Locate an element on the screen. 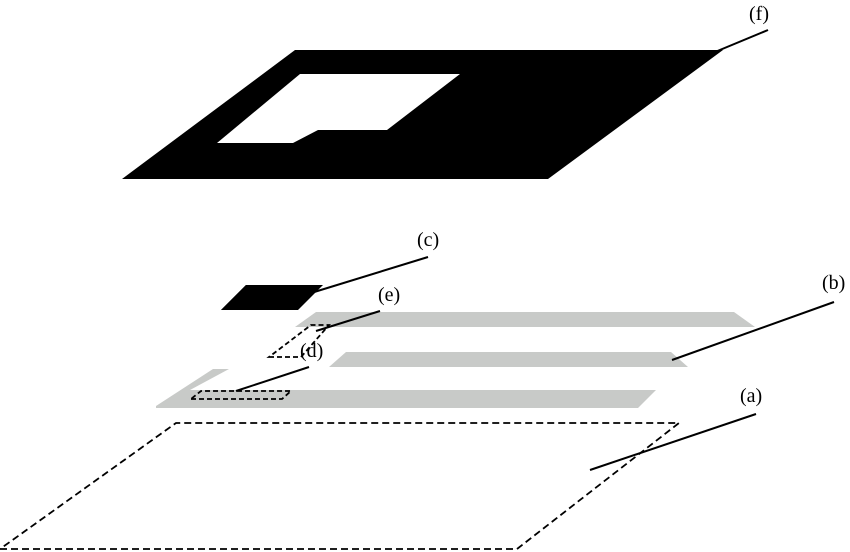  gray-strip-bottom is located at coordinates (406, 388).